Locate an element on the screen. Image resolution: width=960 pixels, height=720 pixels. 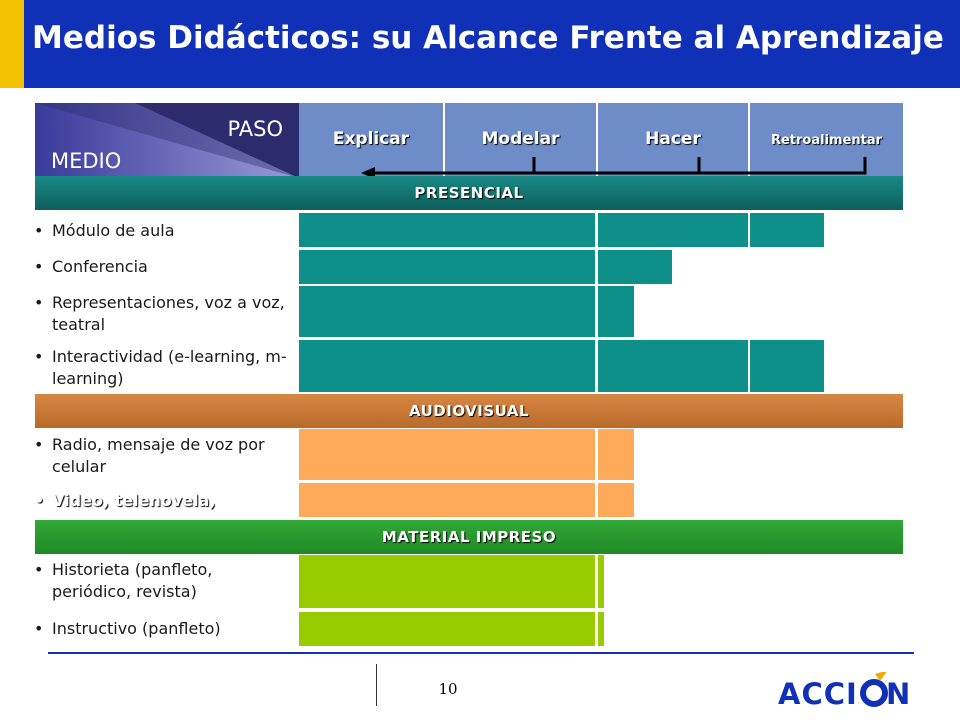
step-explicar: Explicar is located at coordinates (372, 139).